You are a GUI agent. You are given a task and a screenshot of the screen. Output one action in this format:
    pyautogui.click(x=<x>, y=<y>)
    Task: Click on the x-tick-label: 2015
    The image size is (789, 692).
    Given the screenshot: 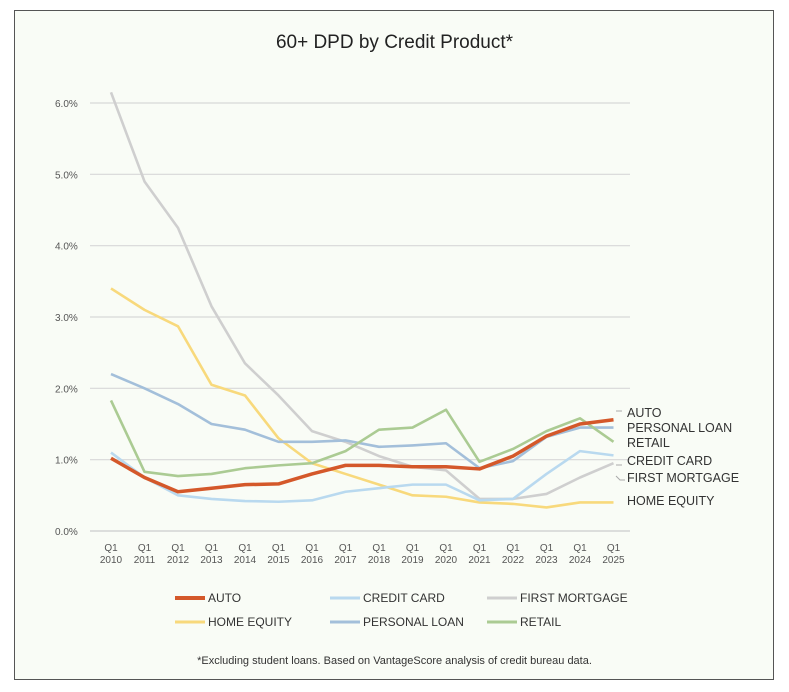 What is the action you would take?
    pyautogui.click(x=278, y=560)
    